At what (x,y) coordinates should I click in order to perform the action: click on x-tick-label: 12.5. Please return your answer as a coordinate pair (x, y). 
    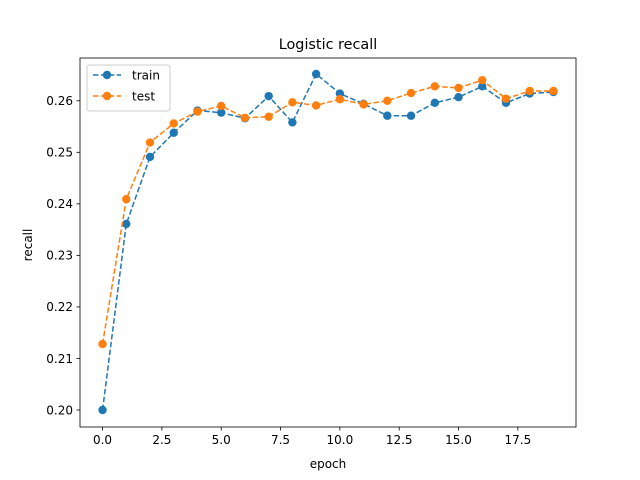
    Looking at the image, I should click on (399, 440).